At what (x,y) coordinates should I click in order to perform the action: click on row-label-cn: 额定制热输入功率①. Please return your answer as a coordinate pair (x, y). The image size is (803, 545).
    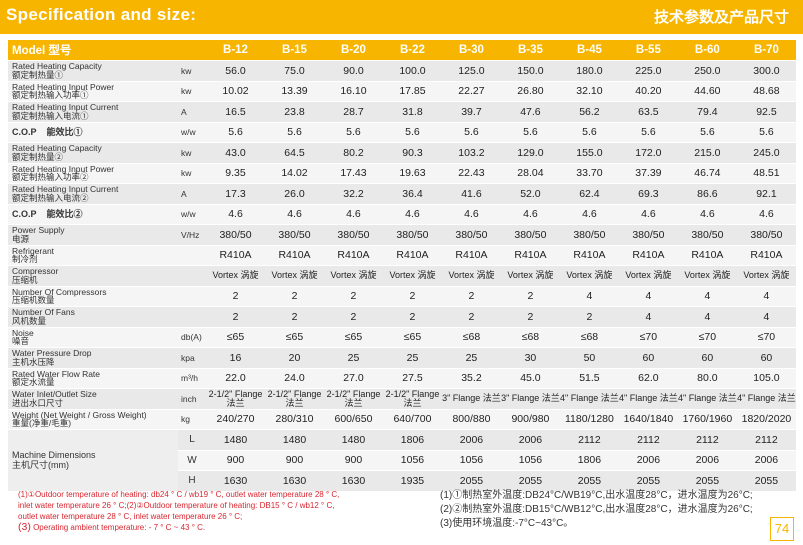
    Looking at the image, I should click on (50, 95).